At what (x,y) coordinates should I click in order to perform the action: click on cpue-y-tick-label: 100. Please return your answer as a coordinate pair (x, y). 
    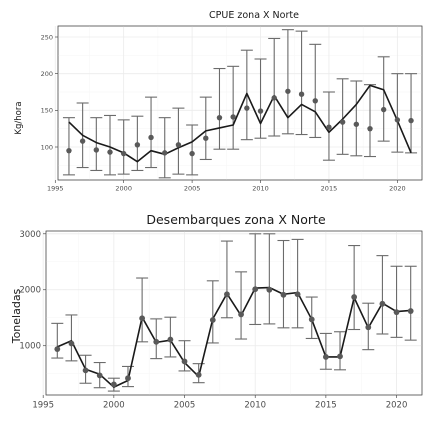
    Looking at the image, I should click on (47, 147).